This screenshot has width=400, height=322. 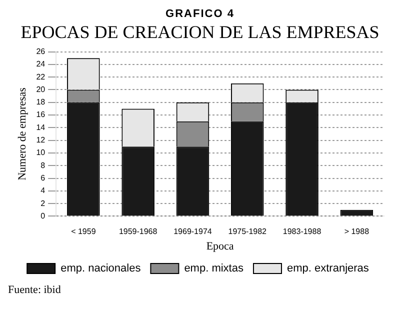 I want to click on x-axis-title: Epoca, so click(x=220, y=246).